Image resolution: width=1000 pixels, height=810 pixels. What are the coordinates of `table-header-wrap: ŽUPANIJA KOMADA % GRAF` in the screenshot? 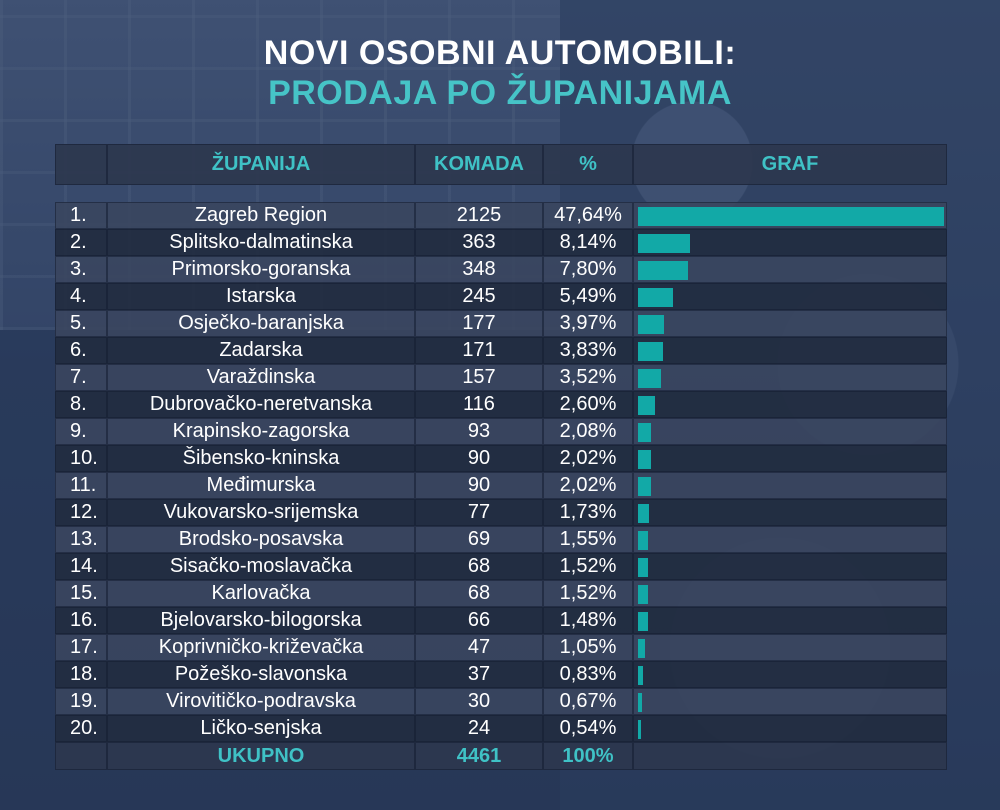 It's located at (501, 164).